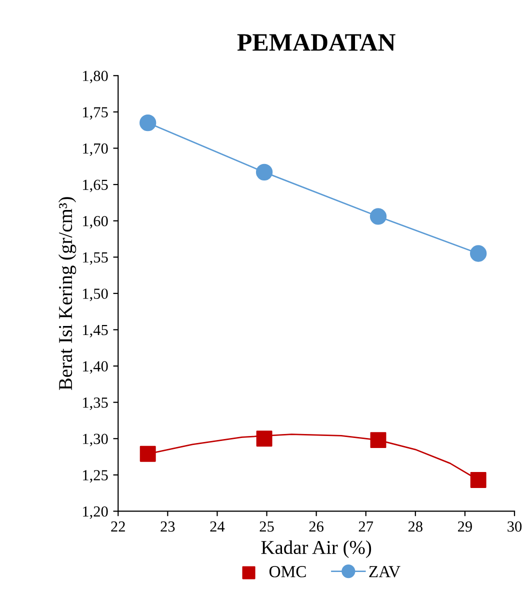 This screenshot has width=525, height=605. Describe the element at coordinates (465, 526) in the screenshot. I see `x-tick-label: 29` at that location.